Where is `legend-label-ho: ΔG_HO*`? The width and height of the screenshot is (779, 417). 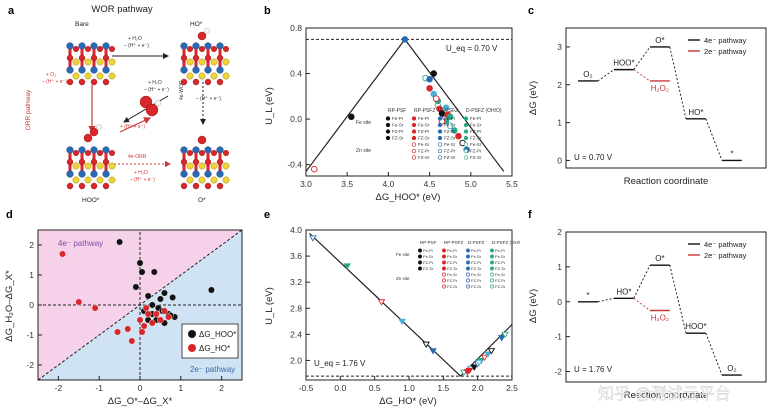
legend-label-ho: ΔG_HO* is located at coordinates (214, 348).